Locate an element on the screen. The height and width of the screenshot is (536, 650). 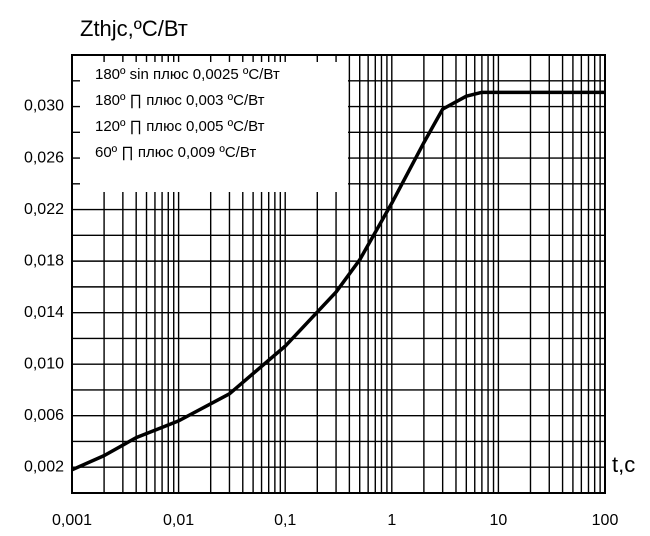
y-tick-label: 0,030 is located at coordinates (44, 106).